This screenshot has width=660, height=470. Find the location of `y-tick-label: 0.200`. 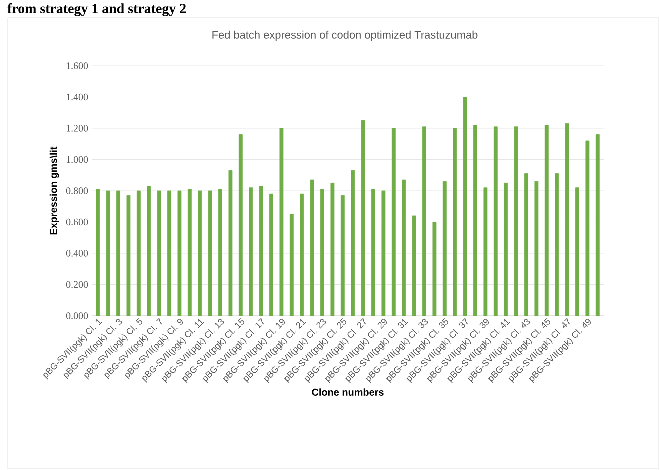

y-tick-label: 0.200 is located at coordinates (77, 284).